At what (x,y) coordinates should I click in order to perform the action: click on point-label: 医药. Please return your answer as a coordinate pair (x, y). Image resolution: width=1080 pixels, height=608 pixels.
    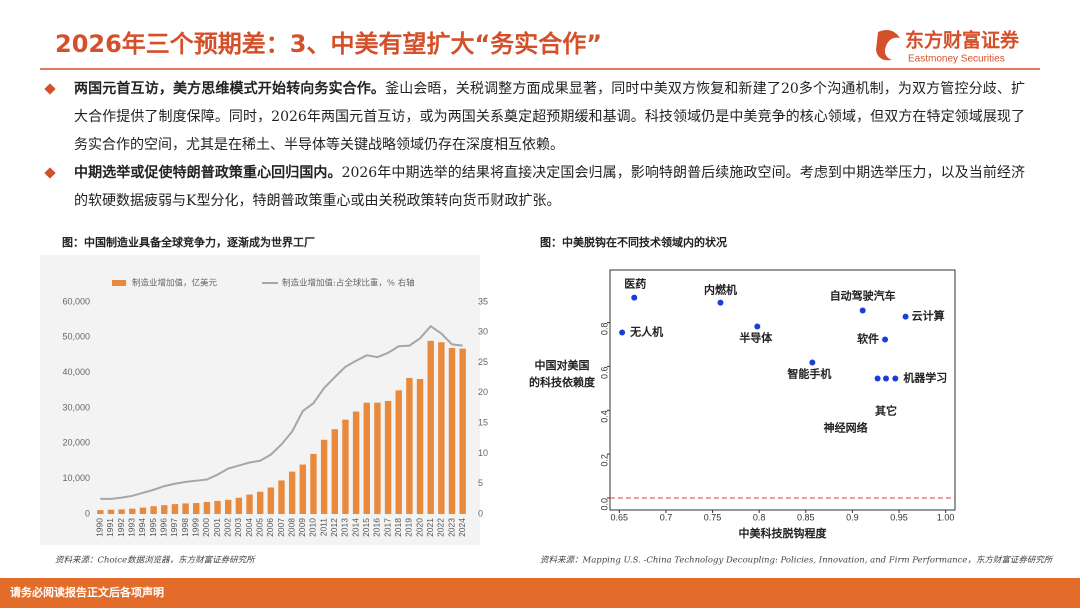
    Looking at the image, I should click on (635, 284).